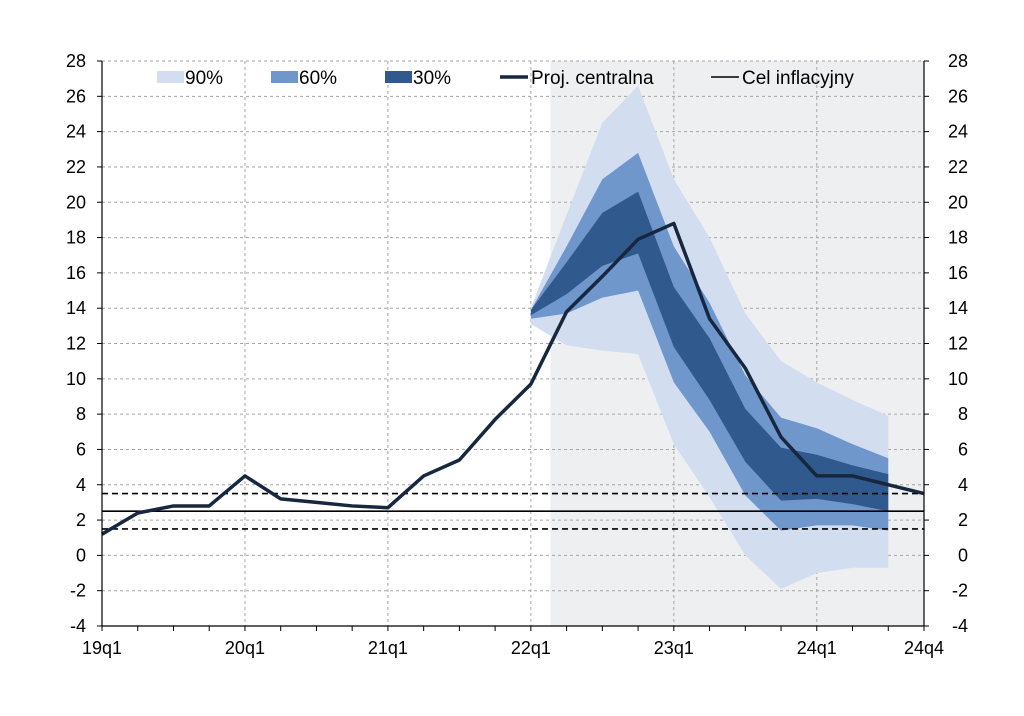 The height and width of the screenshot is (716, 1024). Describe the element at coordinates (204, 78) in the screenshot. I see `legend-label: 90%` at that location.